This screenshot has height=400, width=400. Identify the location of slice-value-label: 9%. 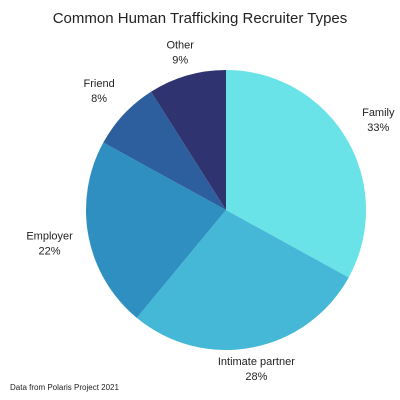
(180, 60).